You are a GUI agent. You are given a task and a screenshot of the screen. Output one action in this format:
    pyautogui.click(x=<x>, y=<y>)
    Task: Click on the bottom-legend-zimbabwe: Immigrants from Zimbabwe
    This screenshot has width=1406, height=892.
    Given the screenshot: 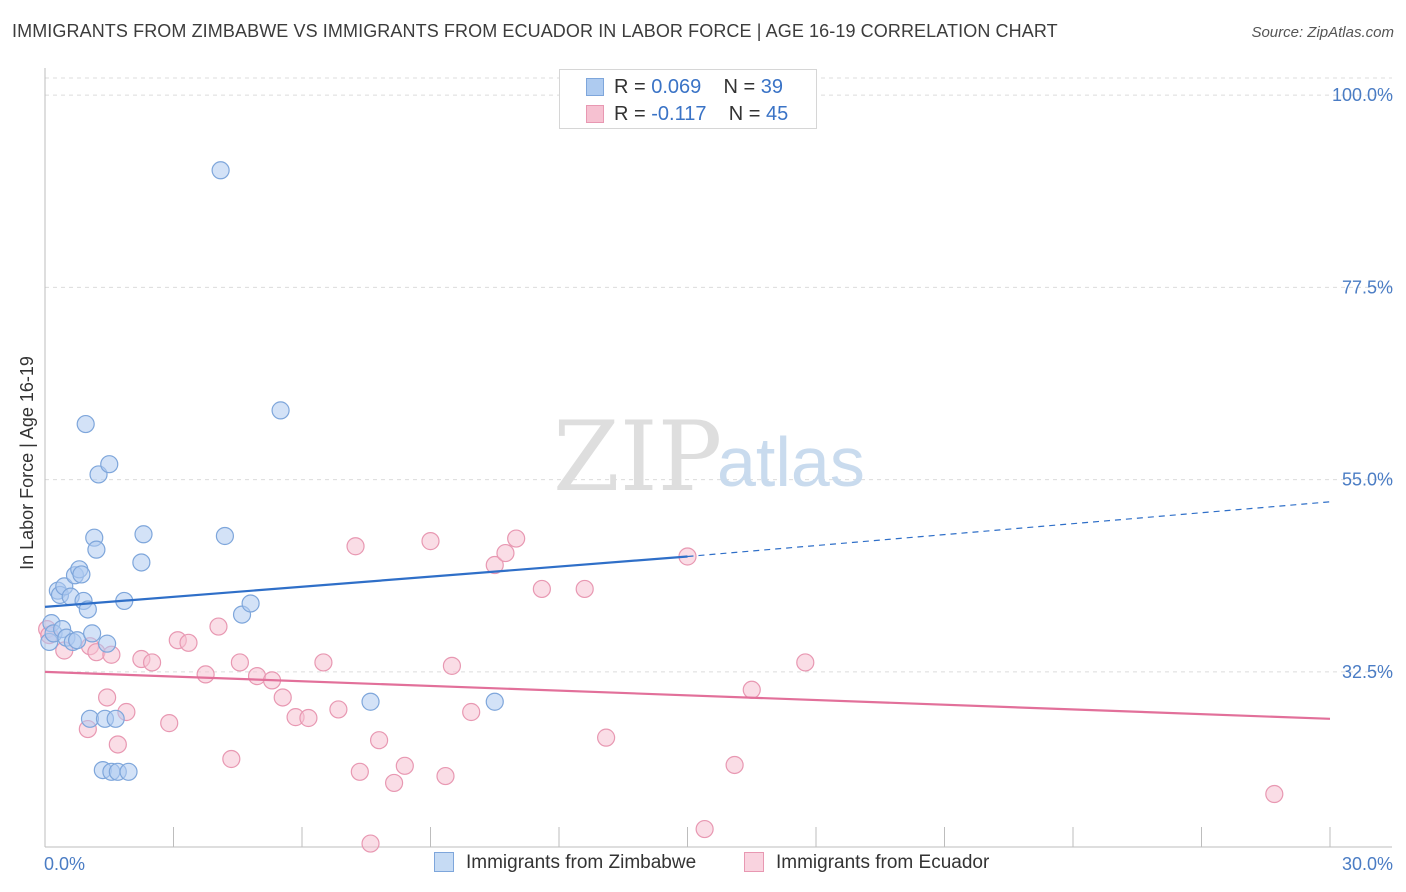 What is the action you would take?
    pyautogui.click(x=565, y=863)
    